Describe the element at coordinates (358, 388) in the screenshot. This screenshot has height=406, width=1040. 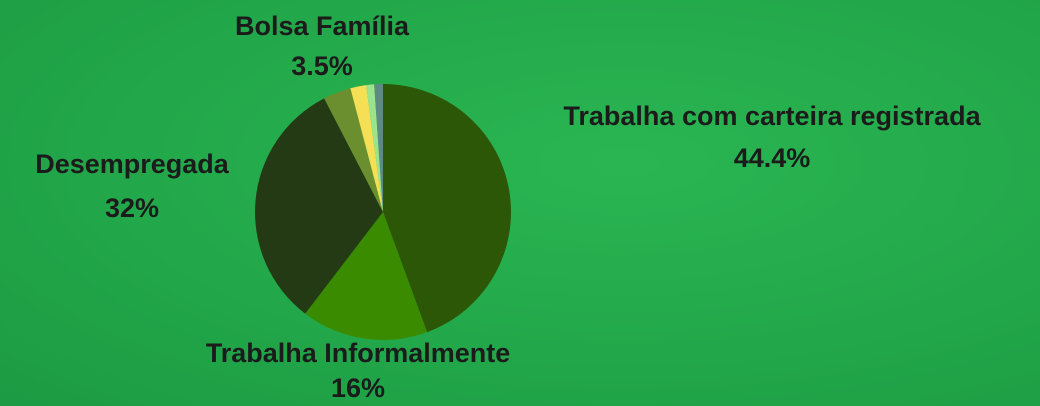
I see `slice-value-label: 16%` at that location.